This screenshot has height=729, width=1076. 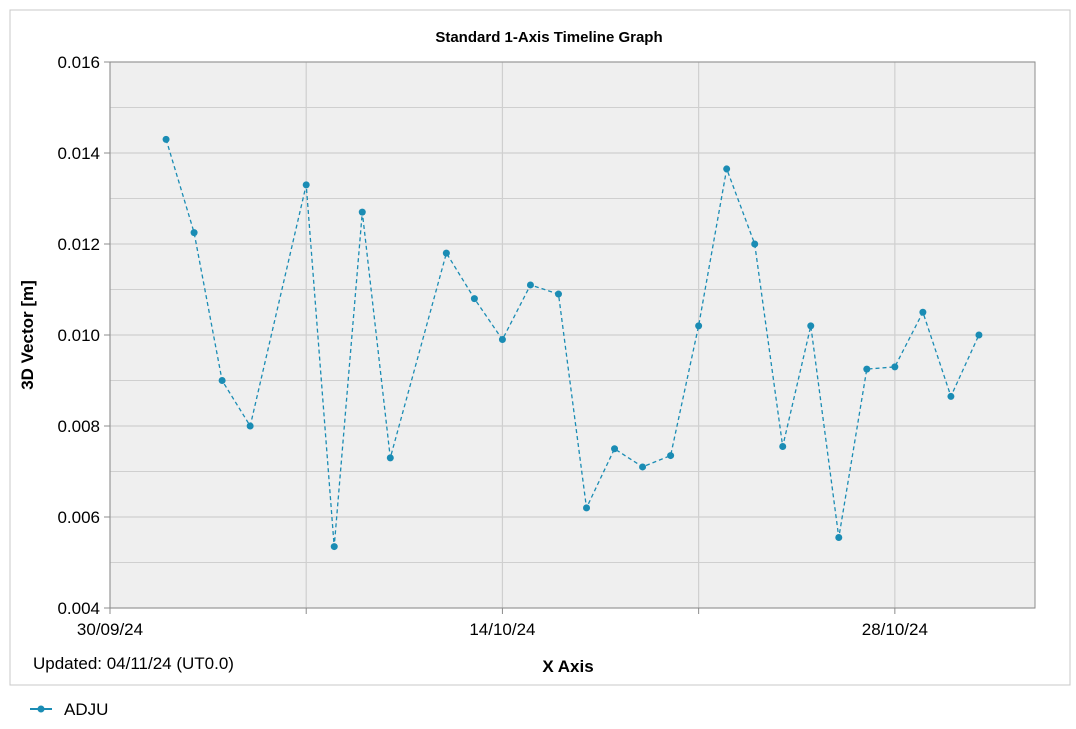 What do you see at coordinates (78, 426) in the screenshot?
I see `y-tick-label: 0.008` at bounding box center [78, 426].